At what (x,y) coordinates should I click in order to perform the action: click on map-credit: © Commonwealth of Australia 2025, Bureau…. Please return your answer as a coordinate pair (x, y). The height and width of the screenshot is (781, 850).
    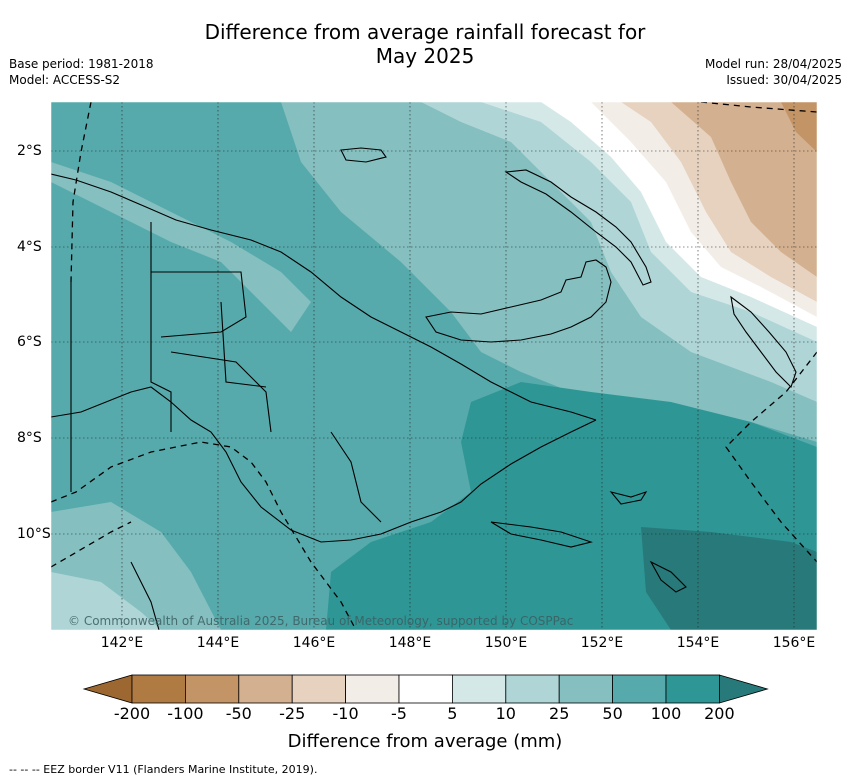
    Looking at the image, I should click on (321, 621).